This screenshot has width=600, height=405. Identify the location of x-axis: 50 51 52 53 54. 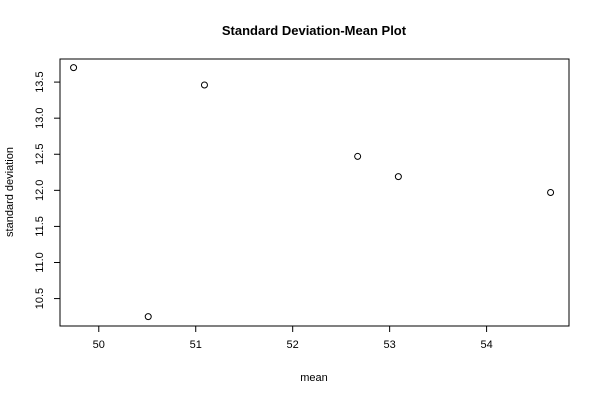
(293, 338).